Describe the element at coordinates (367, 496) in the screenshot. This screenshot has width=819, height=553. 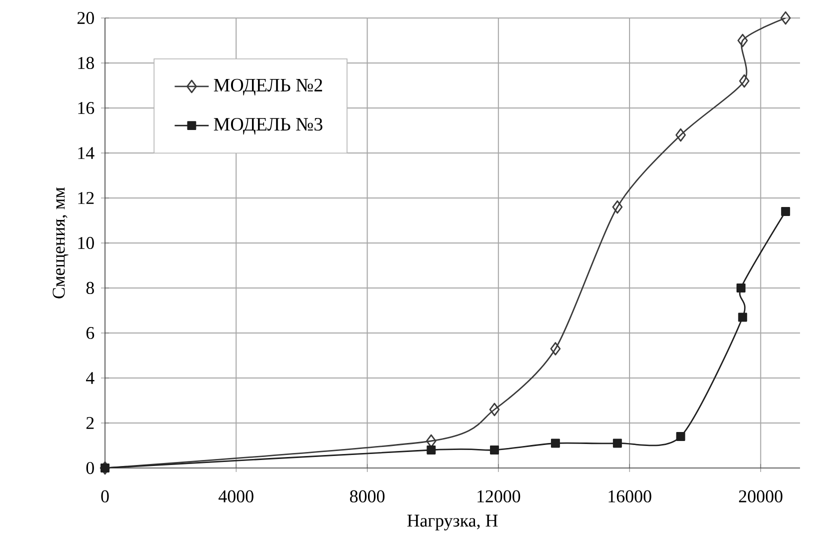
I see `x-tick-label: 8000` at that location.